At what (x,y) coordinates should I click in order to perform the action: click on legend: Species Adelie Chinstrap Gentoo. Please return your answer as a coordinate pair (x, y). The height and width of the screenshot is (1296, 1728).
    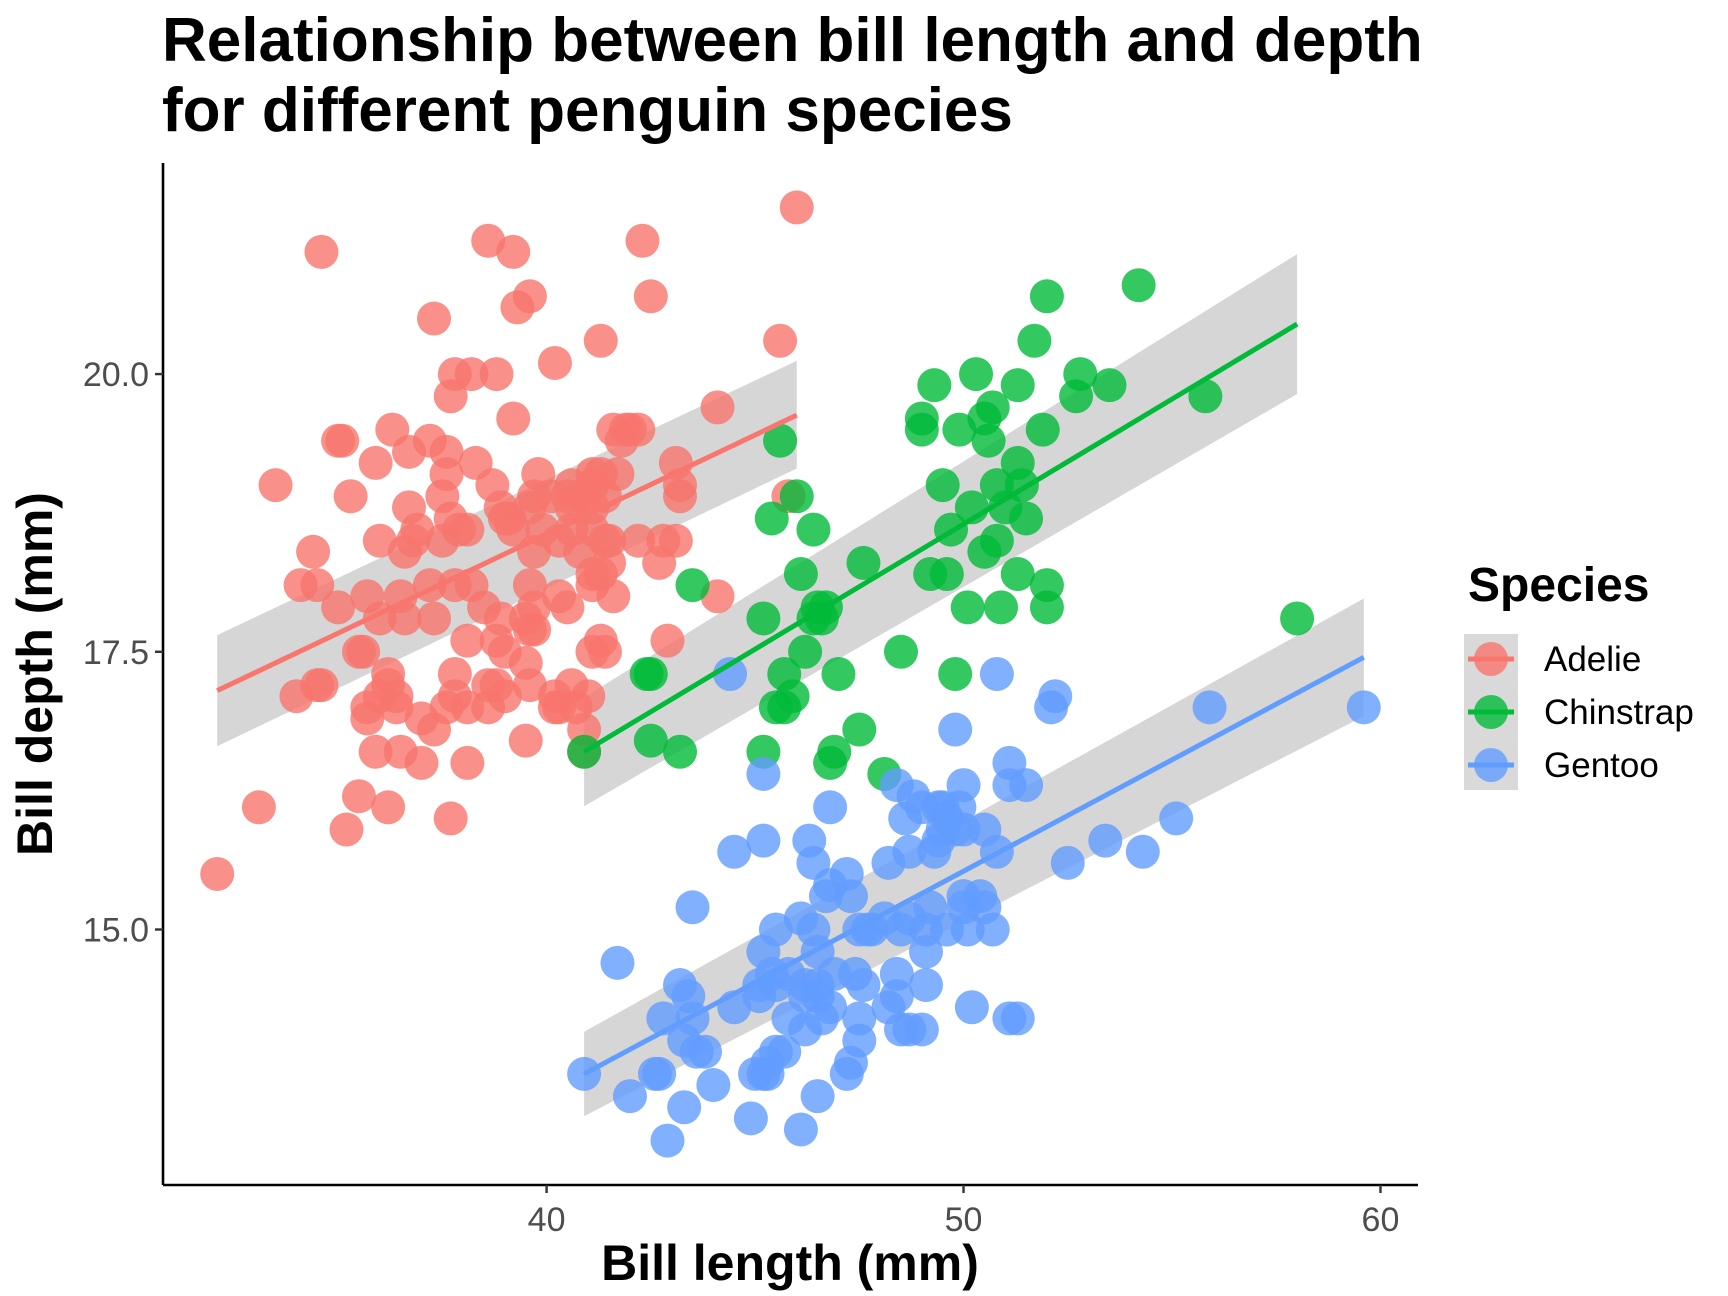
    Looking at the image, I should click on (1579, 674).